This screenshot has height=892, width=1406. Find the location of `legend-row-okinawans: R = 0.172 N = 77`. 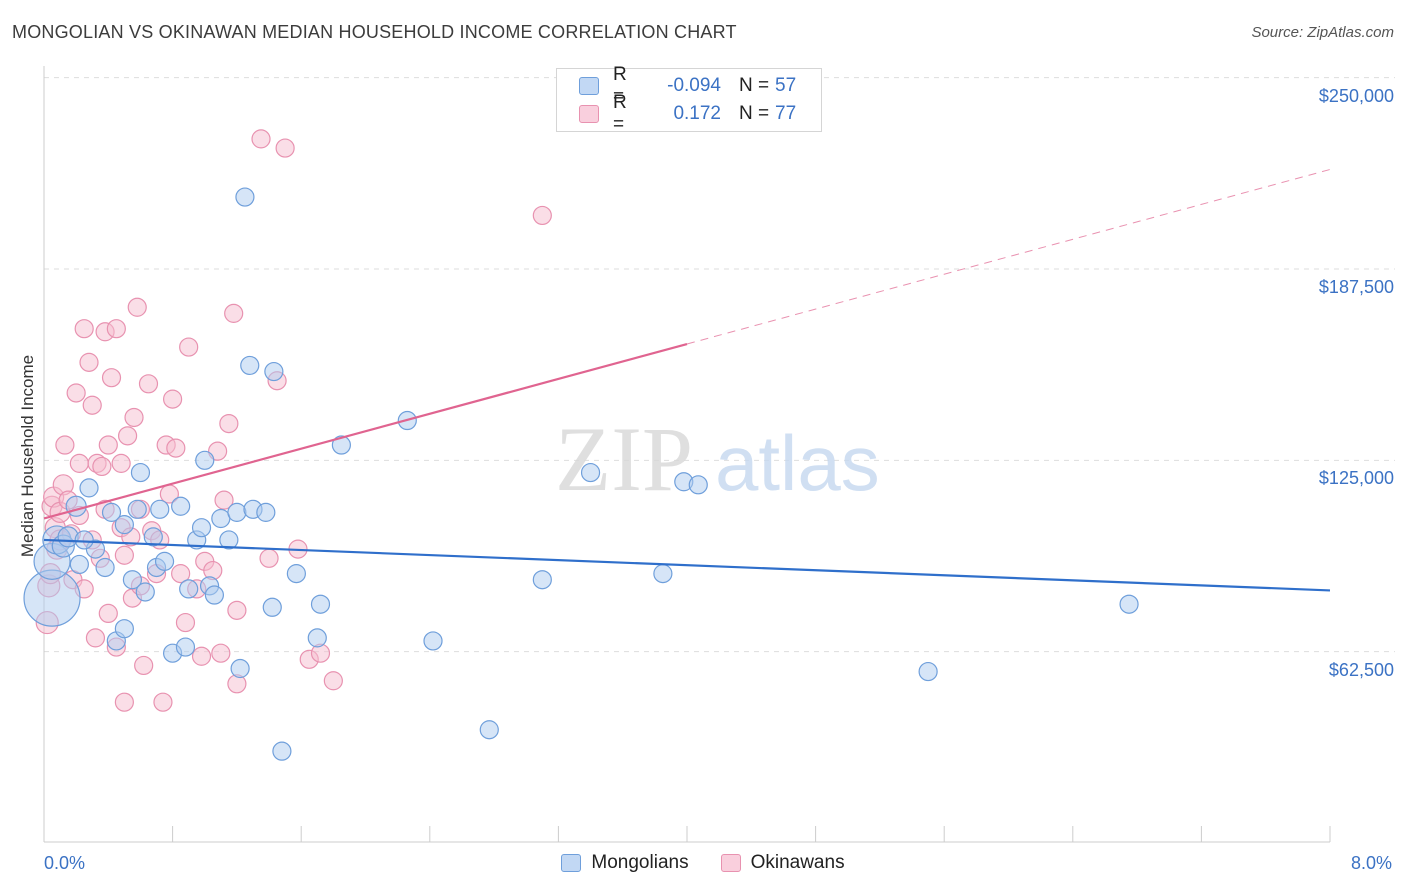

legend-row-okinawans: R = 0.172 N = 77 is located at coordinates (688, 113).